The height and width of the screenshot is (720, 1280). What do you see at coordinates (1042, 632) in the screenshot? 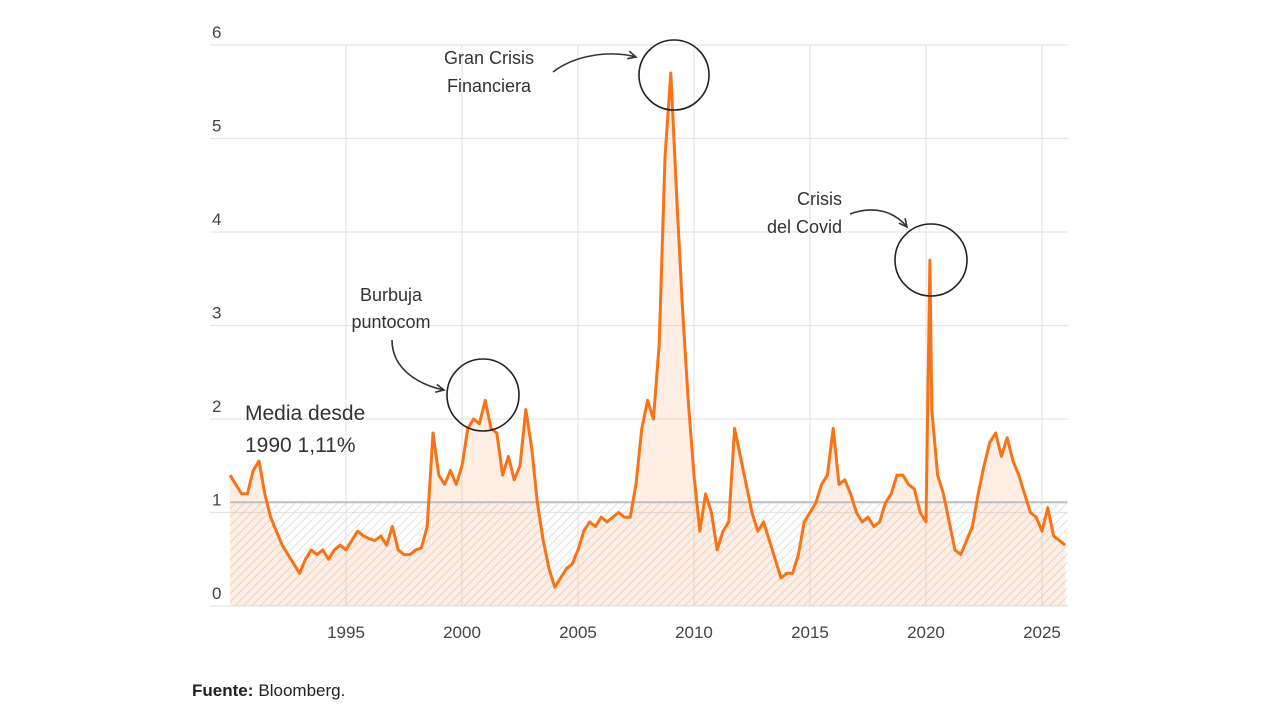
I see `x-tick-label: 2025` at bounding box center [1042, 632].